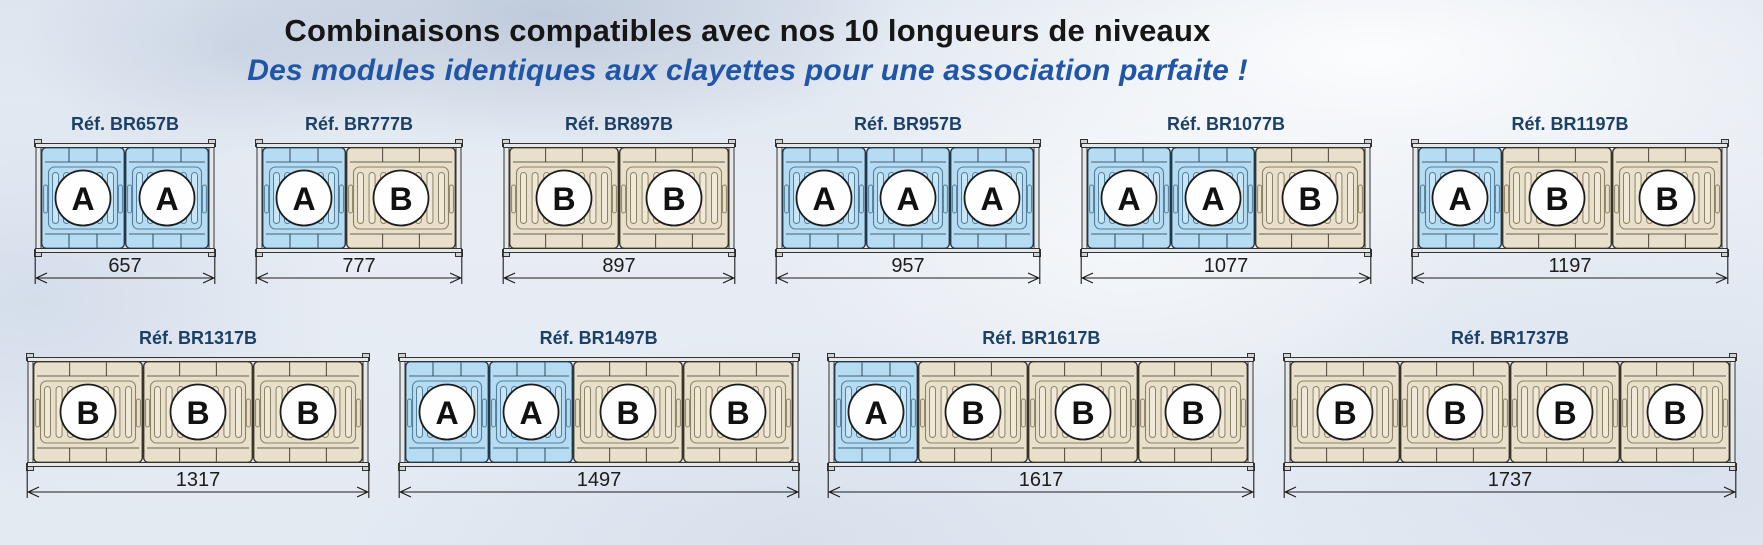 Image resolution: width=1763 pixels, height=545 pixels. I want to click on combo-ref-label: Réf. BR1317B, so click(198, 338).